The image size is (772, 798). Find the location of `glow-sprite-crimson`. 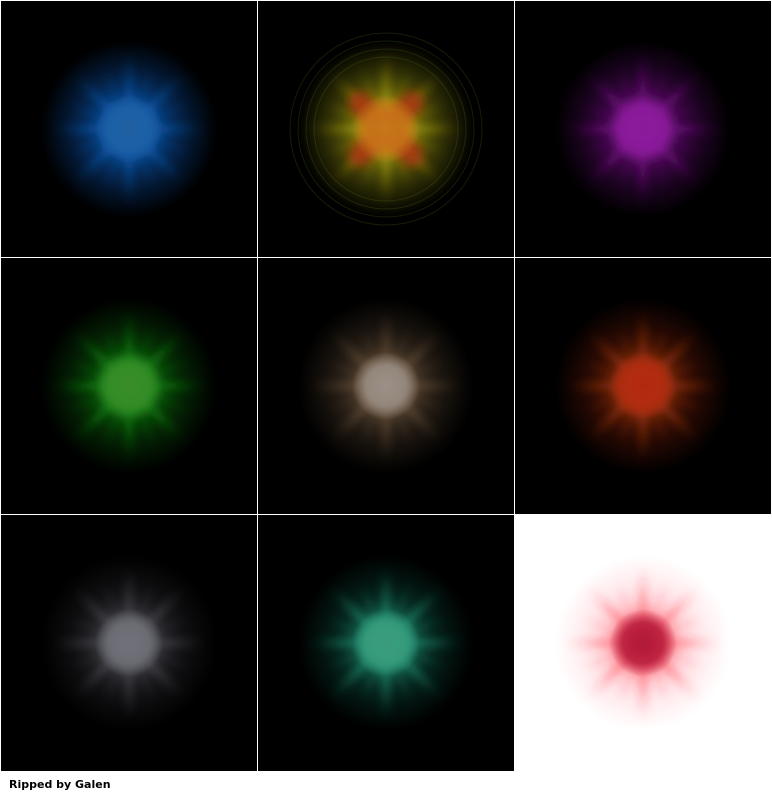

glow-sprite-crimson is located at coordinates (643, 643).